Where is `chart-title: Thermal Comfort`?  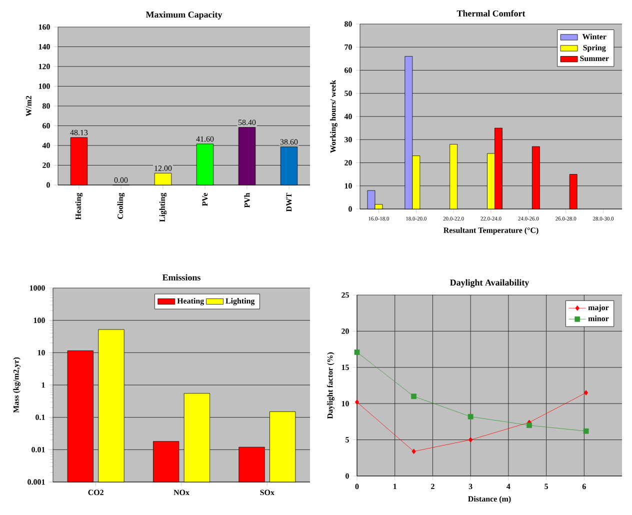
chart-title: Thermal Comfort is located at coordinates (491, 13).